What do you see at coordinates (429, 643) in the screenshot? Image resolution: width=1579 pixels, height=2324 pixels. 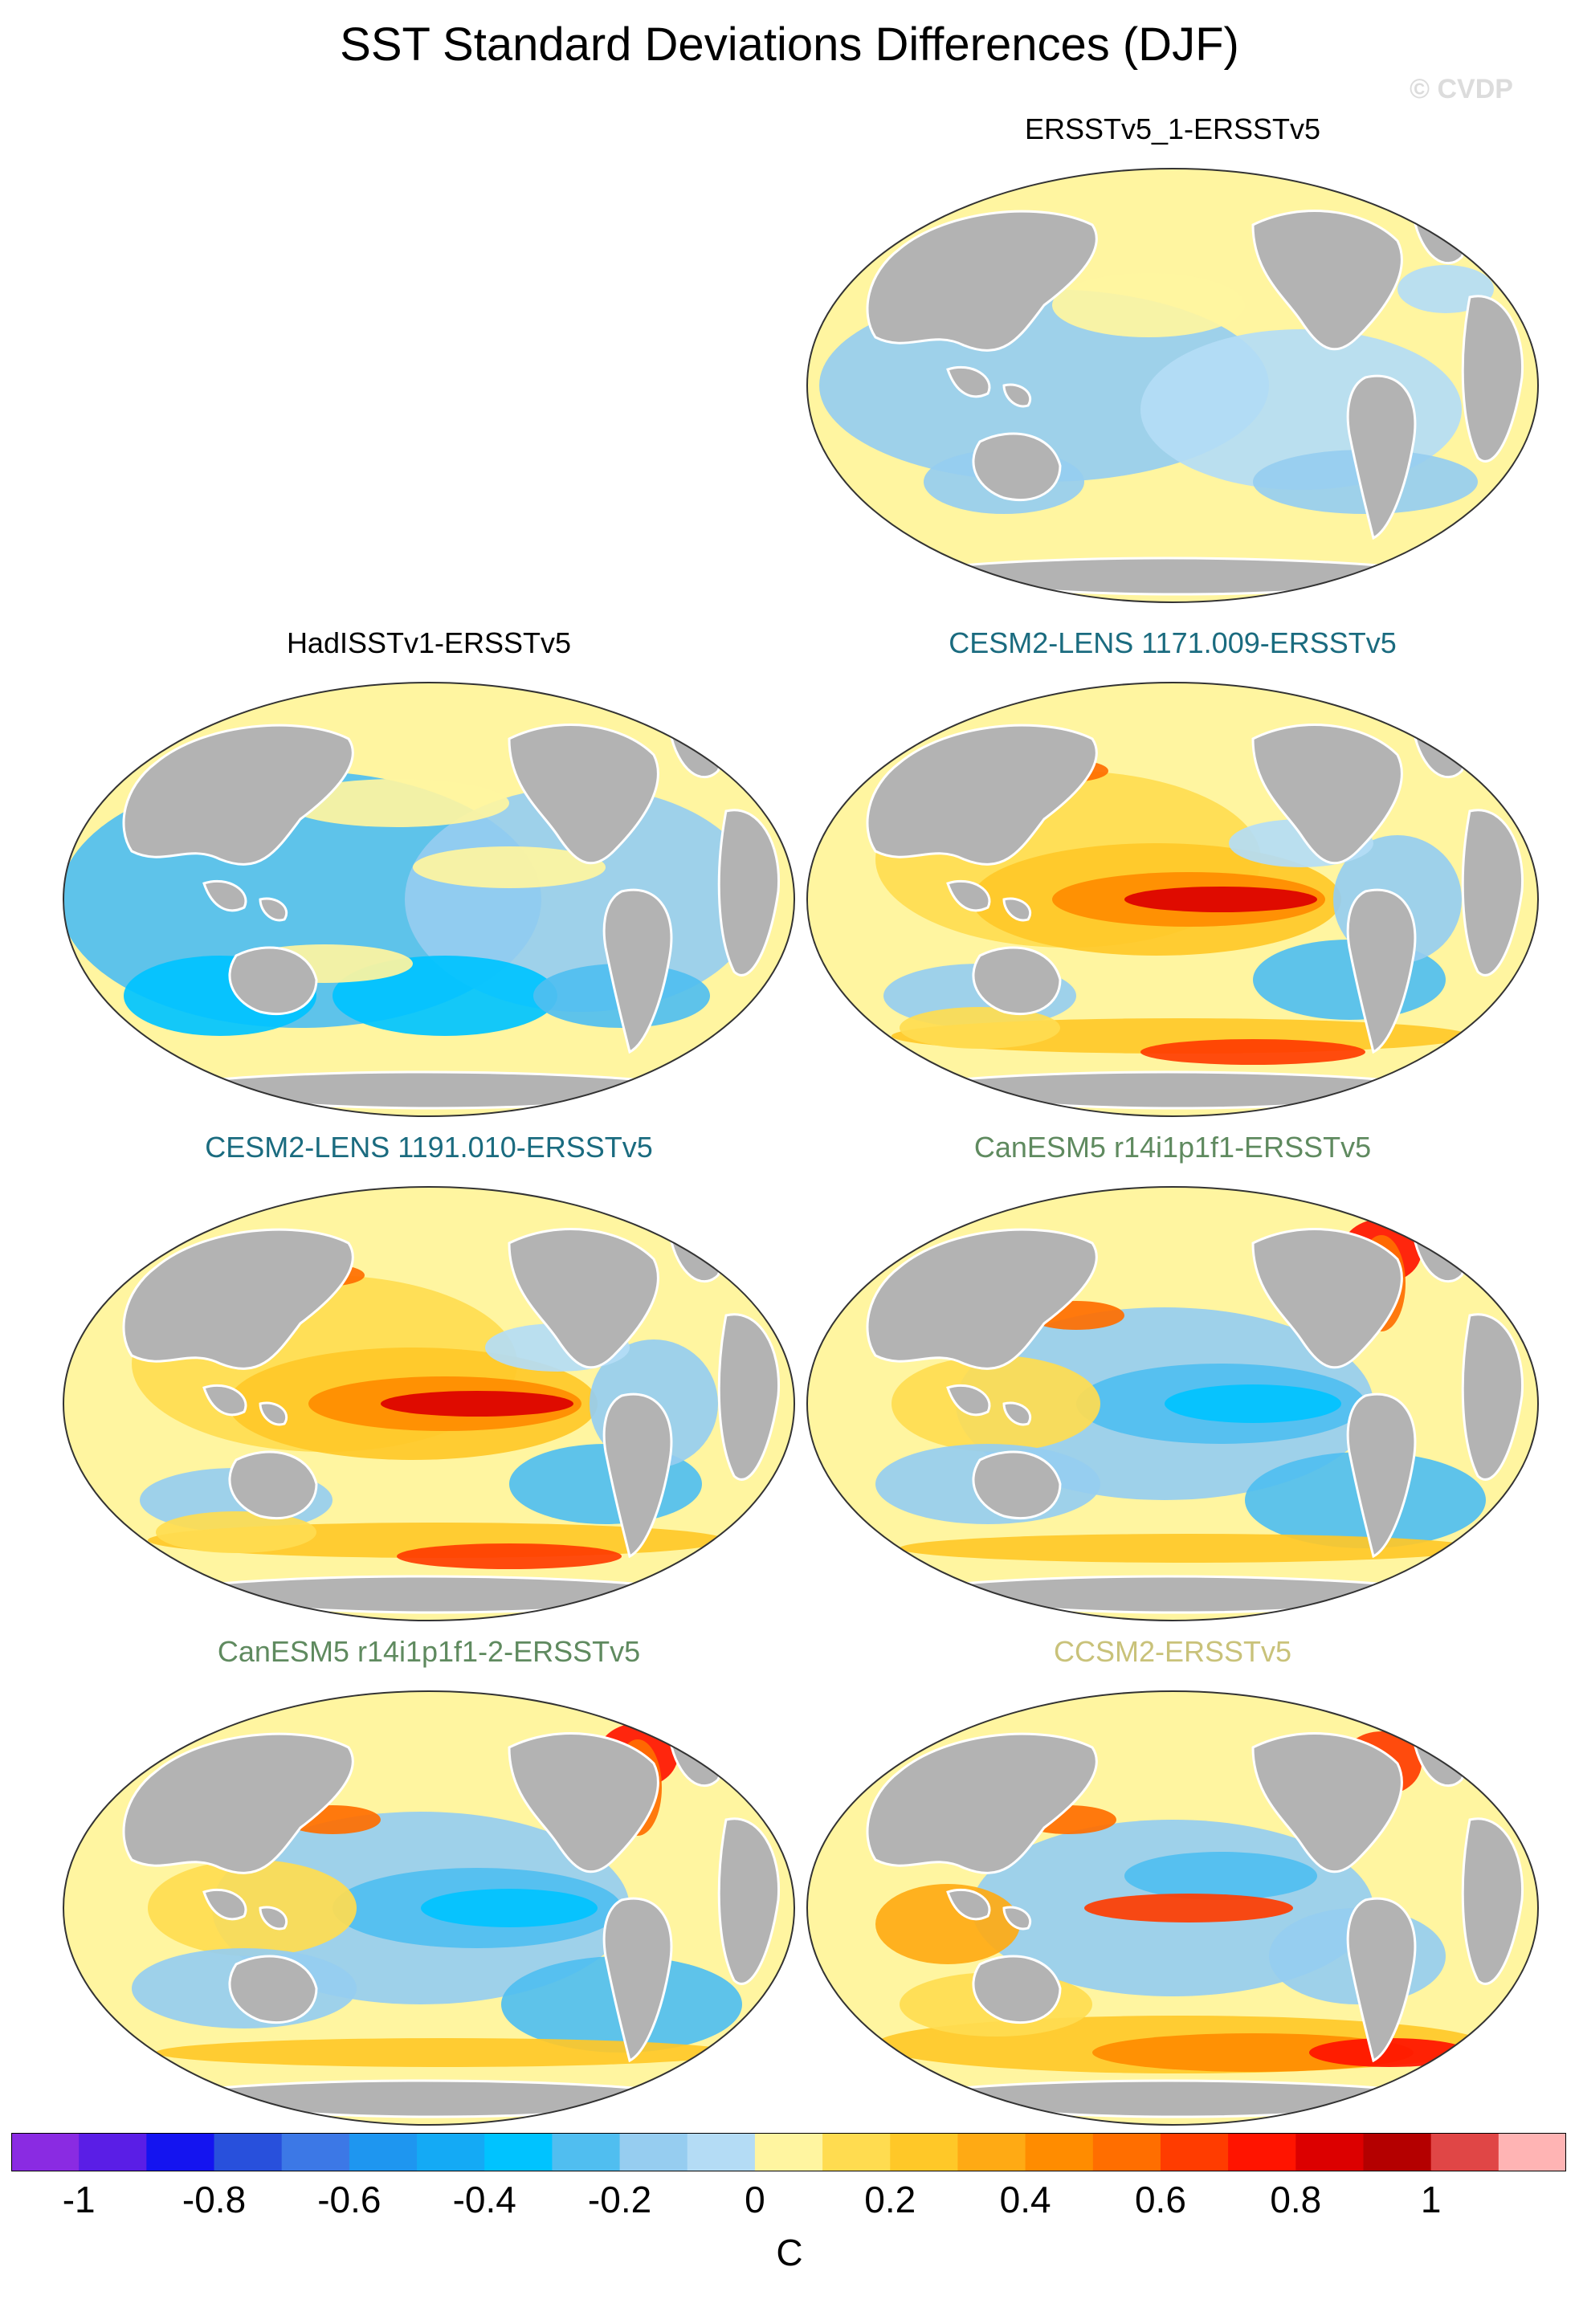 I see `panel-title: HadISSTv1-ERSSTv5` at bounding box center [429, 643].